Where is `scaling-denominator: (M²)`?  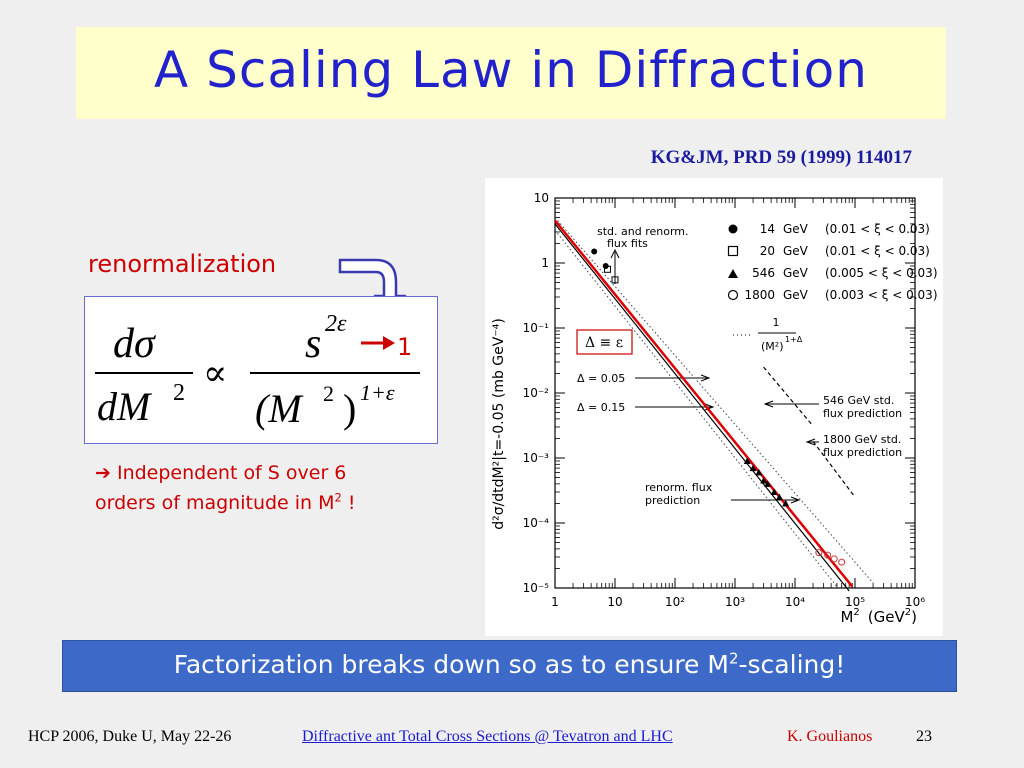 scaling-denominator: (M²) is located at coordinates (772, 346).